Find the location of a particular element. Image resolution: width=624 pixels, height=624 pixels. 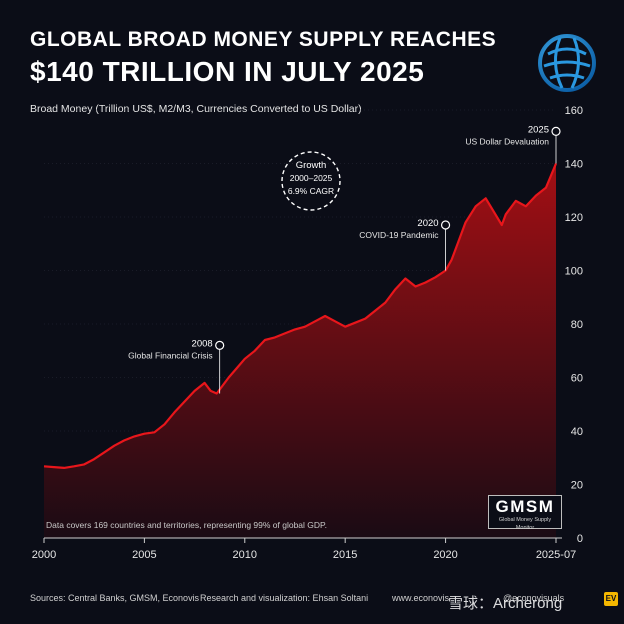

callout-line2: 2000–2025 is located at coordinates (311, 178).